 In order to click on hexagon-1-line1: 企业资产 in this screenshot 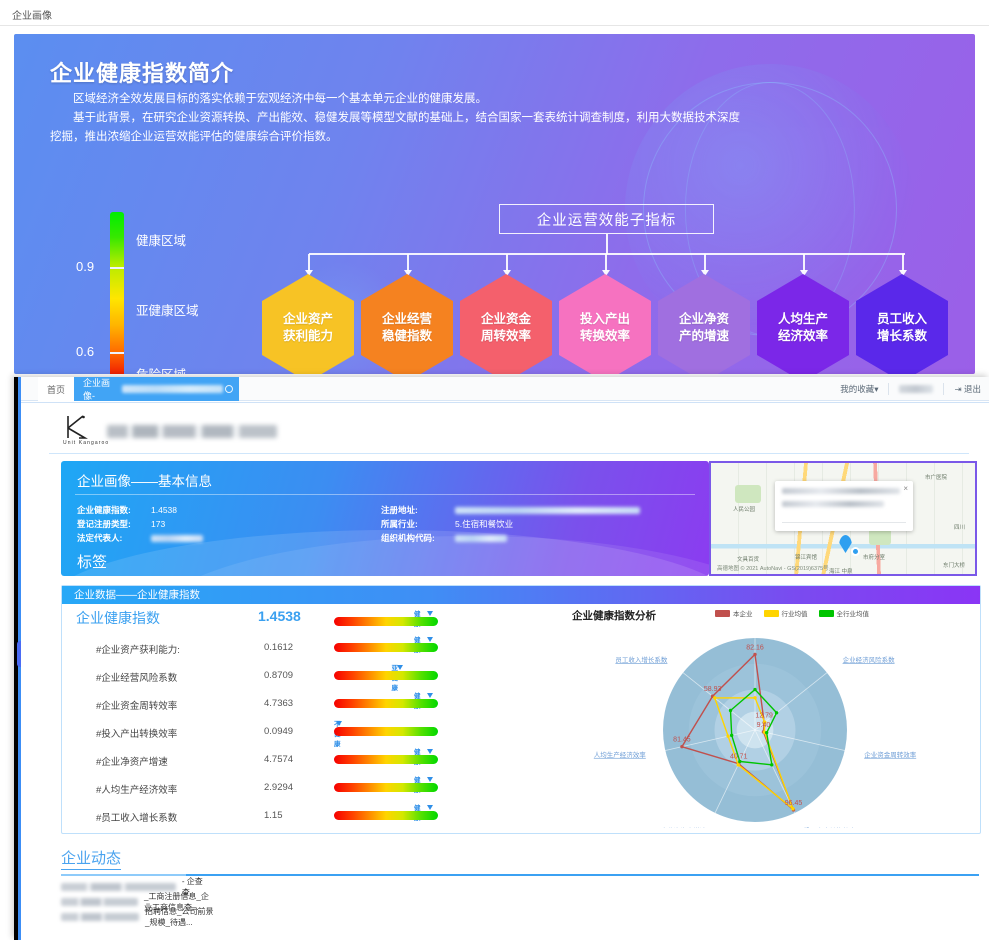, I will do `click(307, 319)`.